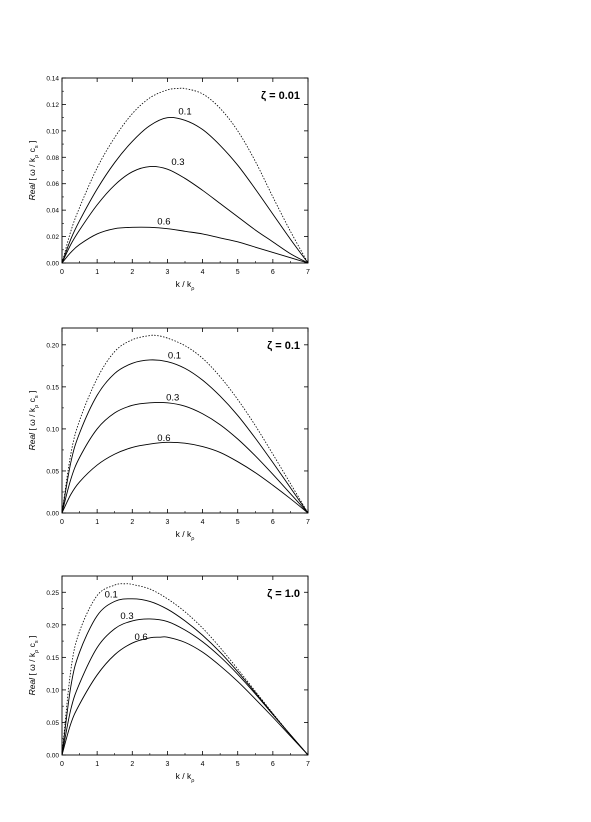 The image size is (591, 822). I want to click on panel-label: ζ = 1.0, so click(283, 594).